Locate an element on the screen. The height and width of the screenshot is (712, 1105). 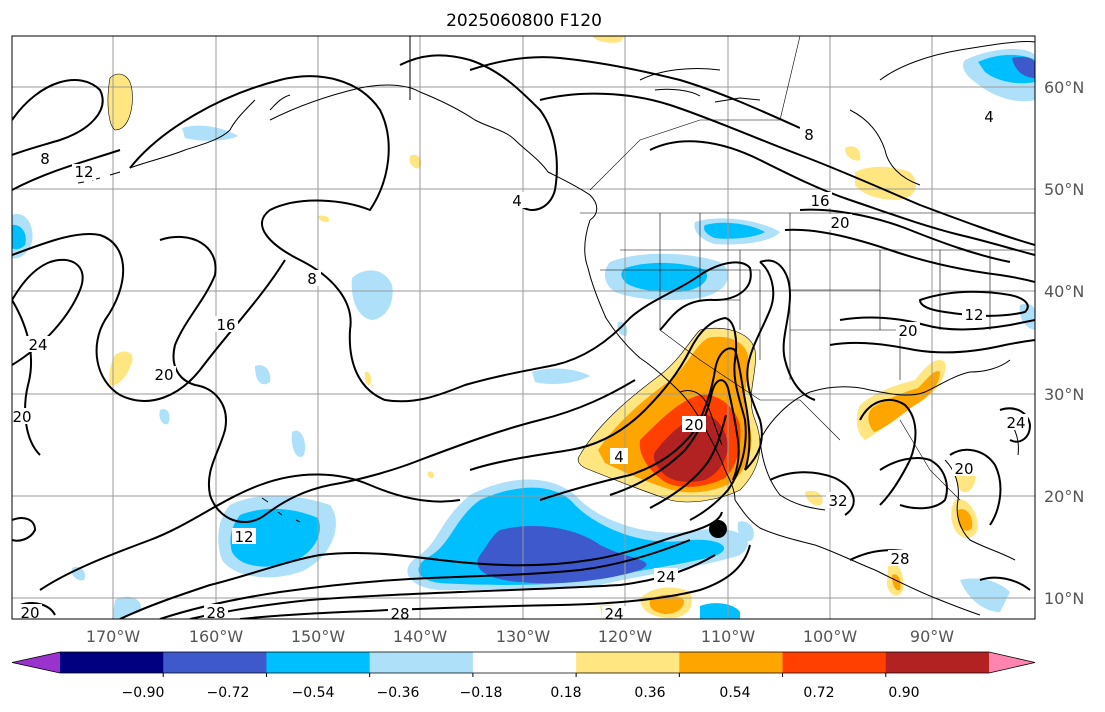
colorbar-extend-max is located at coordinates (1012, 662).